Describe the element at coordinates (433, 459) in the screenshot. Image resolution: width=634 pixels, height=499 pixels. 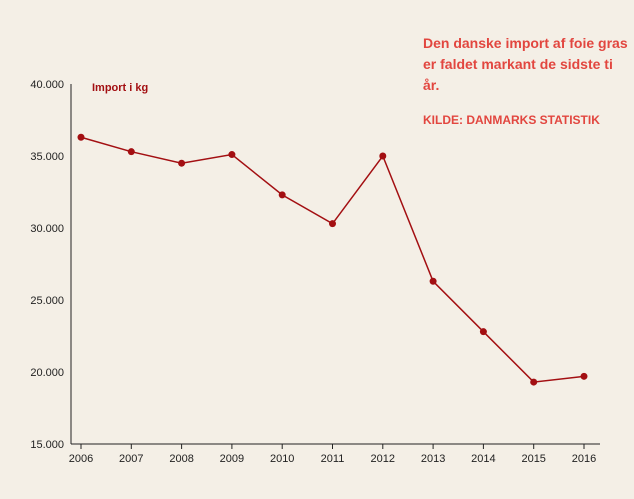
I see `x-tick-label: 2013` at that location.